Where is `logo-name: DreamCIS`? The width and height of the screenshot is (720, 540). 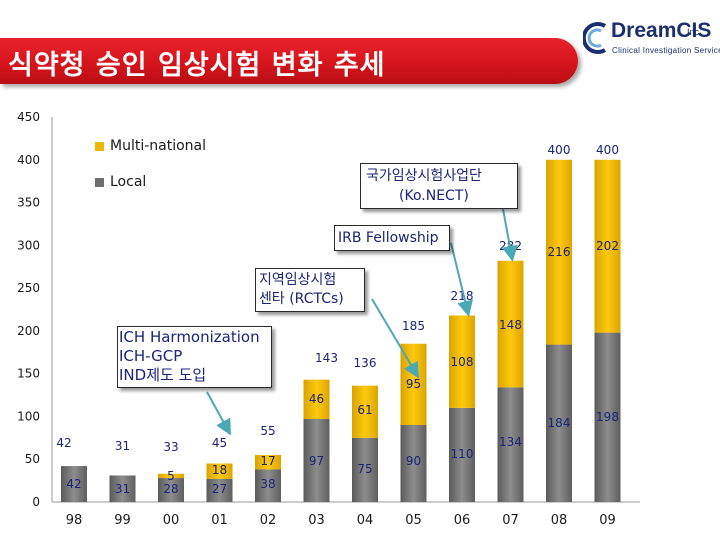
logo-name: DreamCIS is located at coordinates (661, 30).